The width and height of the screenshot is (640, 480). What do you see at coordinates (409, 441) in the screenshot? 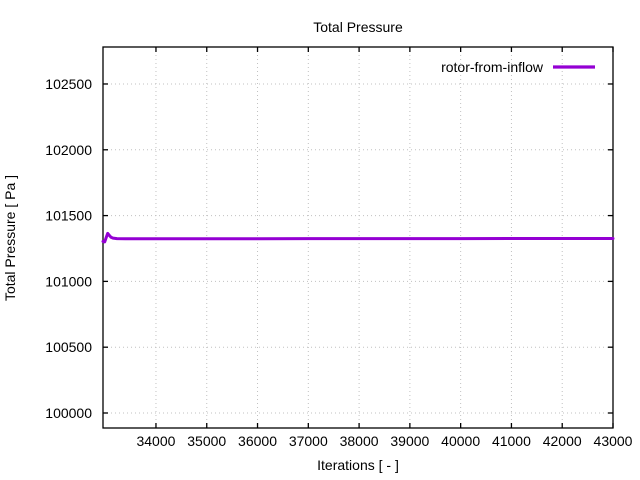
I see `x-tick-label: 39000` at bounding box center [409, 441].